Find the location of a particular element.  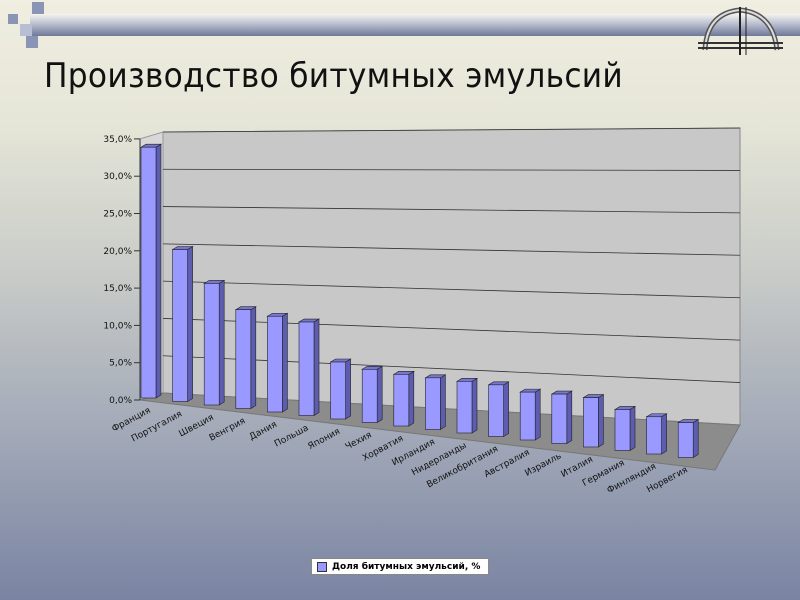

y-tick-label: 10,0% is located at coordinates (117, 326).